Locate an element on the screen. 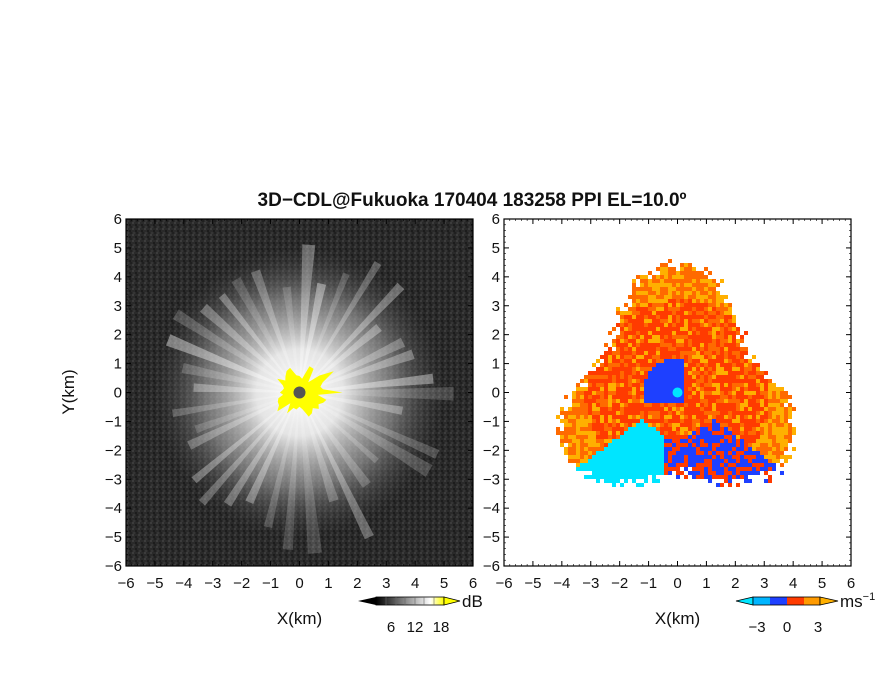 This screenshot has height=680, width=880. y-tick-label: −4 is located at coordinates (113, 508).